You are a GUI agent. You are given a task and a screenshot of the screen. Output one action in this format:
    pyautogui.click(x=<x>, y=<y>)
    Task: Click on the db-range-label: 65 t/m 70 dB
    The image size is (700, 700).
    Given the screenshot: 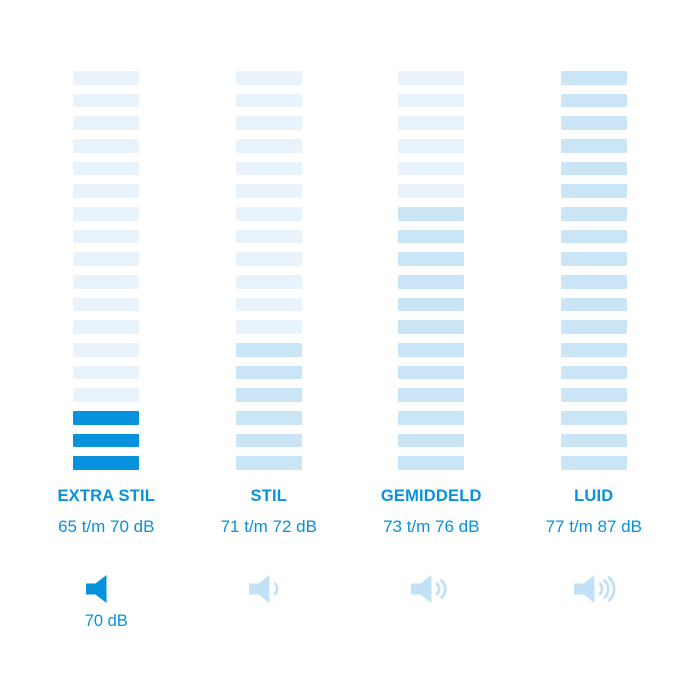 What is the action you would take?
    pyautogui.click(x=106, y=526)
    